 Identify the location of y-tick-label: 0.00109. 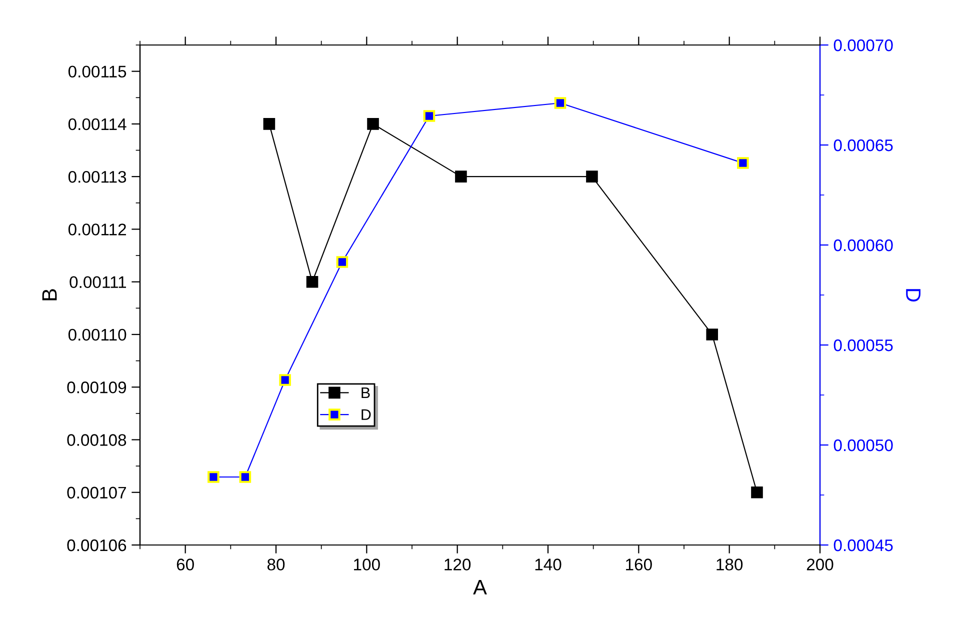
(96, 388).